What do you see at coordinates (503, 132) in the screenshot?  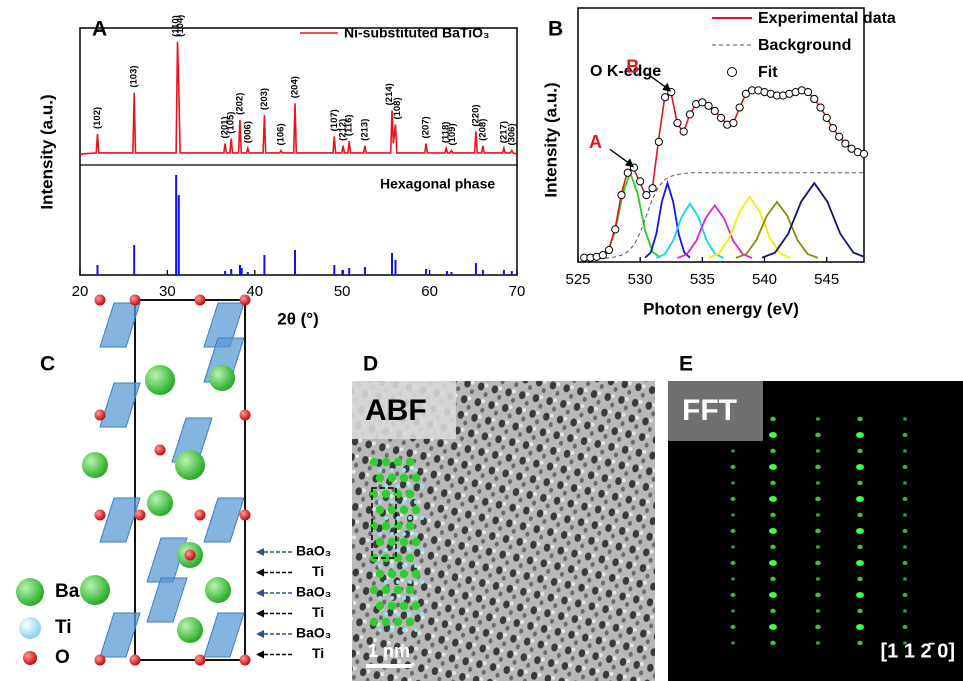 I see `peak-label: (217)` at bounding box center [503, 132].